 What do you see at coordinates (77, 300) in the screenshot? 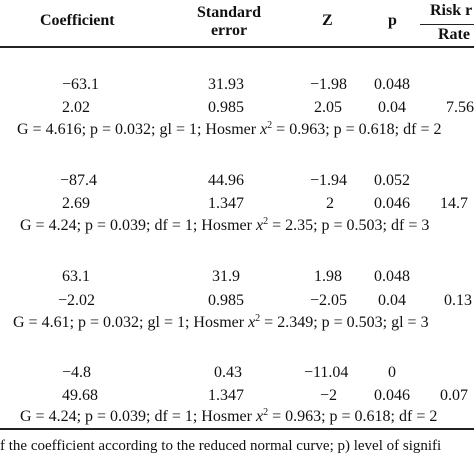
I see `coefficient-cell: −2.02` at bounding box center [77, 300].